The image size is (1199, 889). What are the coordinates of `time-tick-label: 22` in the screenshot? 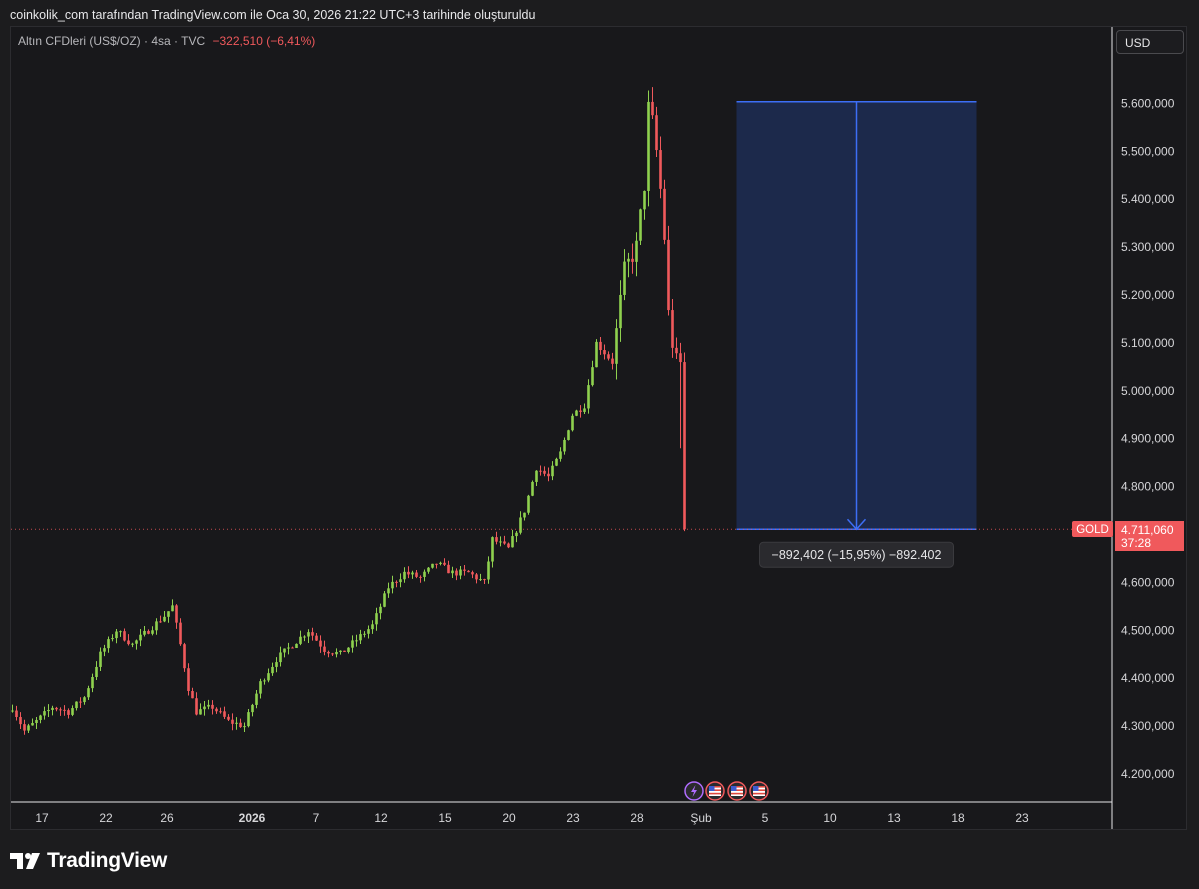 It's located at (106, 818).